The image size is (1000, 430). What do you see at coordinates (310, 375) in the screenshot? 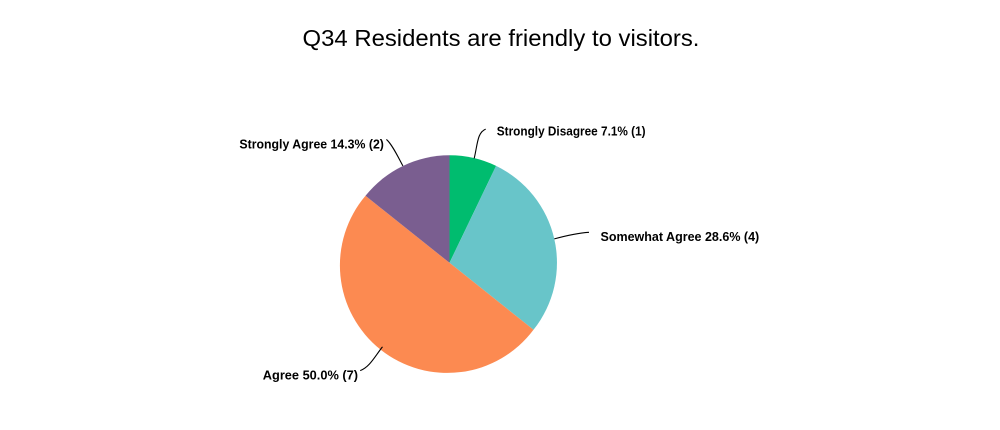
I see `svg-text: Agree 50.0% (7)` at bounding box center [310, 375].